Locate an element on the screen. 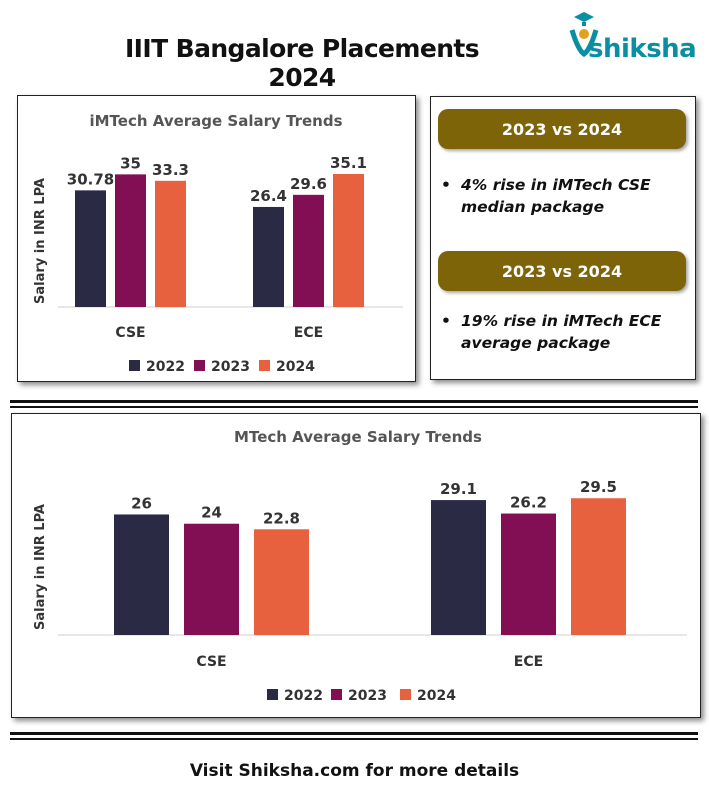 The height and width of the screenshot is (787, 709). comparison-point-2: • 19% rise in iMTech ECE average package is located at coordinates (561, 332).